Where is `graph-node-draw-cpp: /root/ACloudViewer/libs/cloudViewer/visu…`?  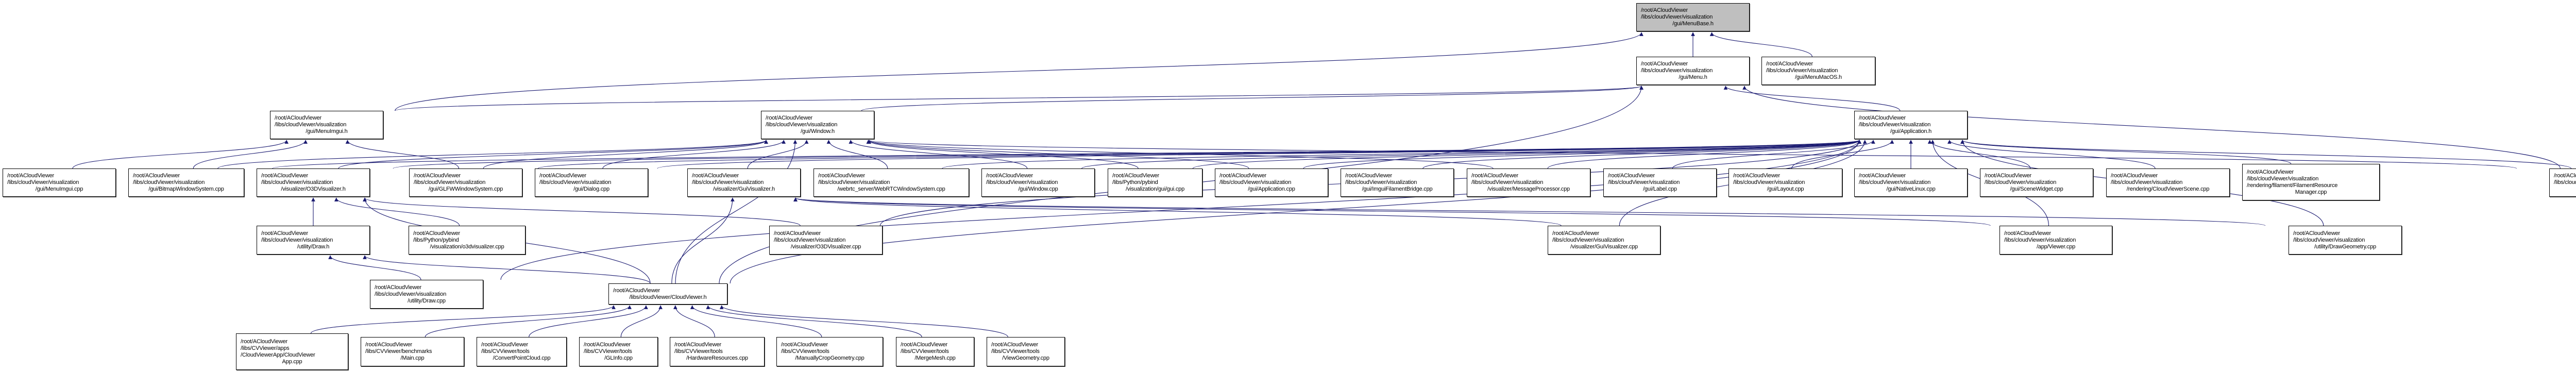 graph-node-draw-cpp: /root/ACloudViewer/libs/cloudViewer/visu… is located at coordinates (426, 294).